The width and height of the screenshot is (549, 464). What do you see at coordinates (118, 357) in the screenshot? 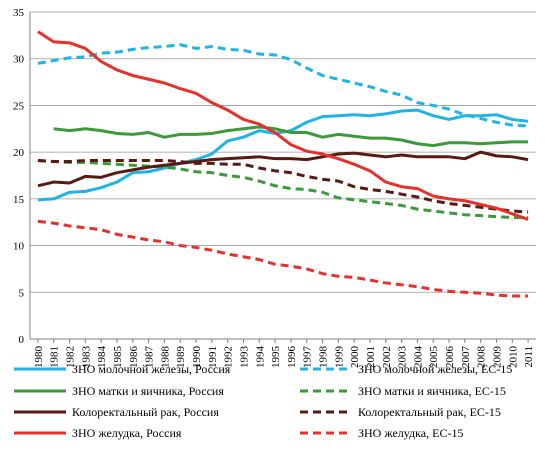
I see `x-tick-label: 1985` at bounding box center [118, 357].